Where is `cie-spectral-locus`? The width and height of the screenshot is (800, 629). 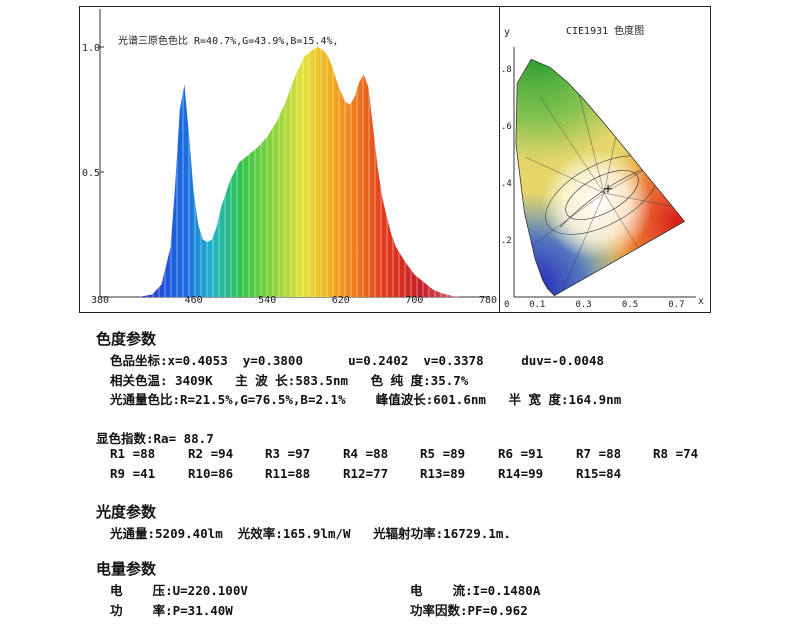
cie-spectral-locus is located at coordinates (600, 177).